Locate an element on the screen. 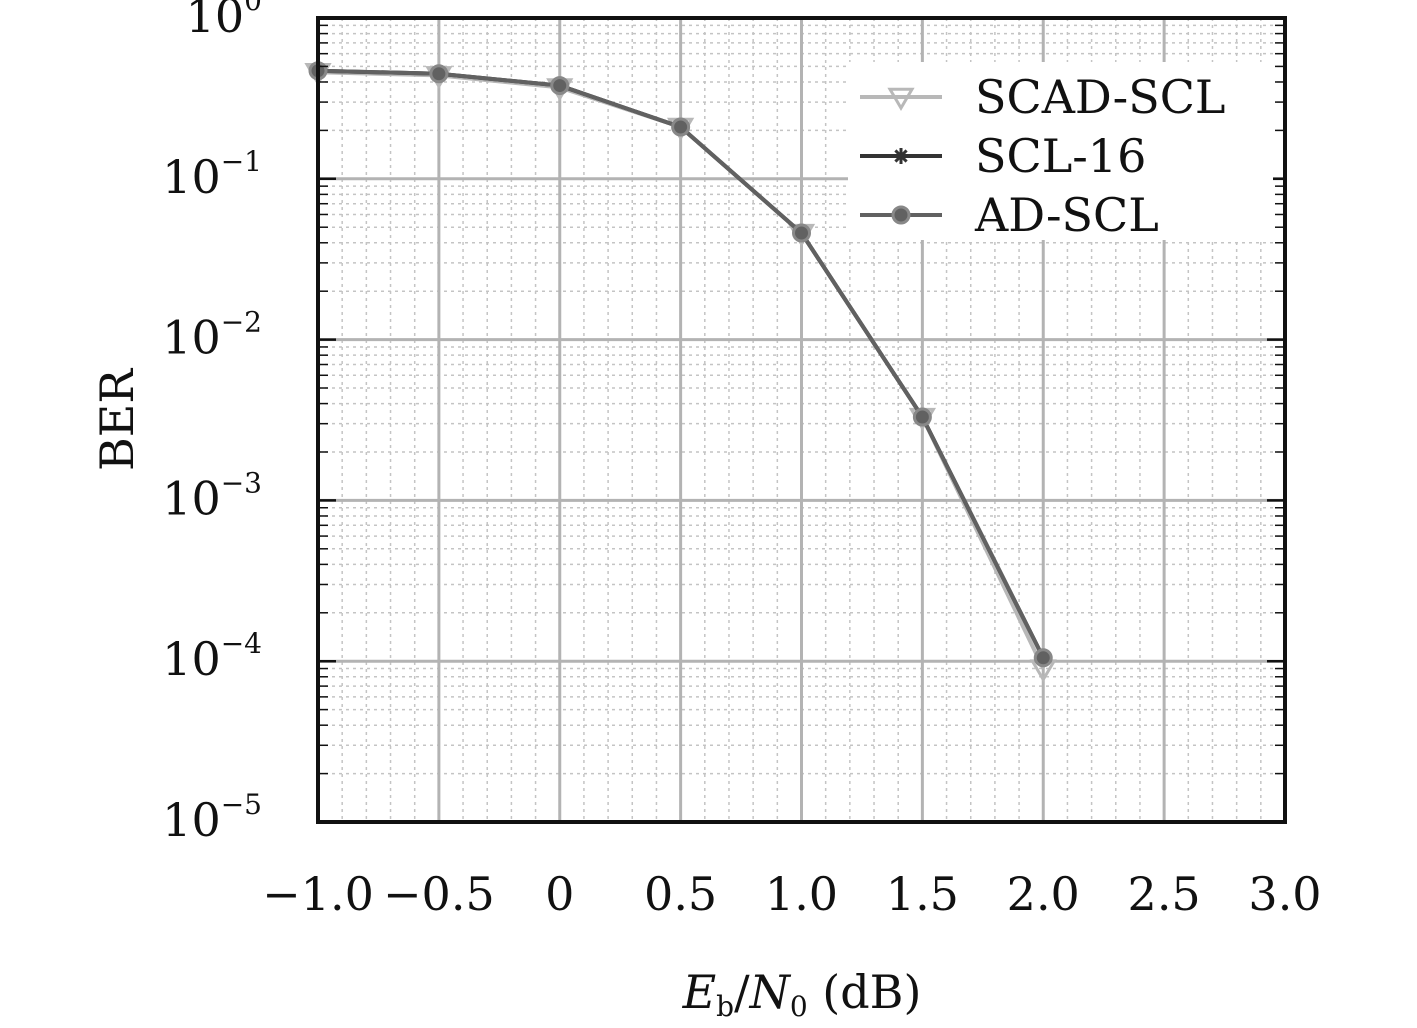  y-tick-label: 10⁻⁵ is located at coordinates (212, 817).